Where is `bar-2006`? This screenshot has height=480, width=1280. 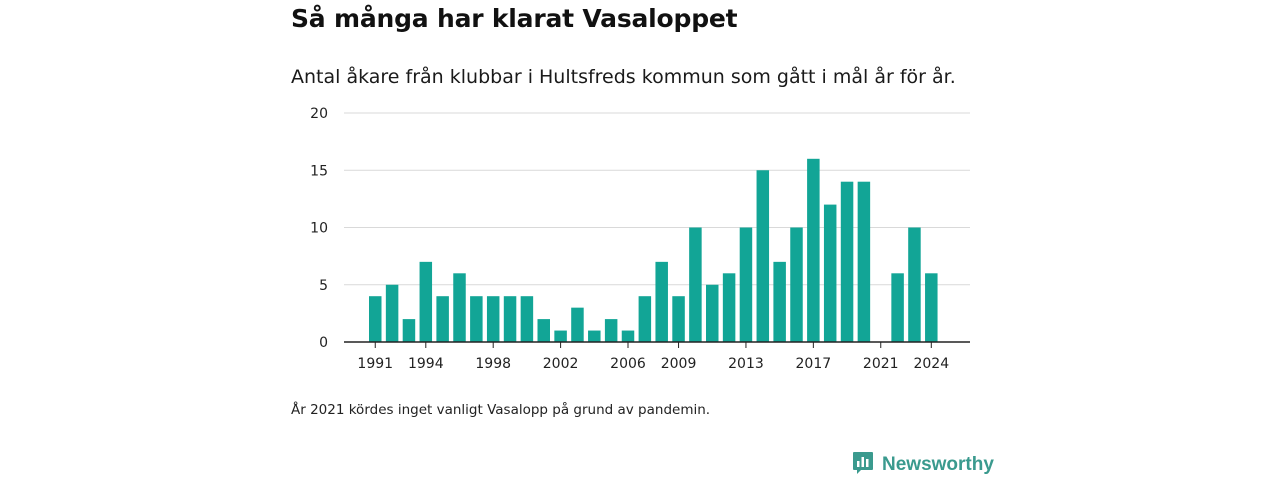
bar-2006 is located at coordinates (628, 336).